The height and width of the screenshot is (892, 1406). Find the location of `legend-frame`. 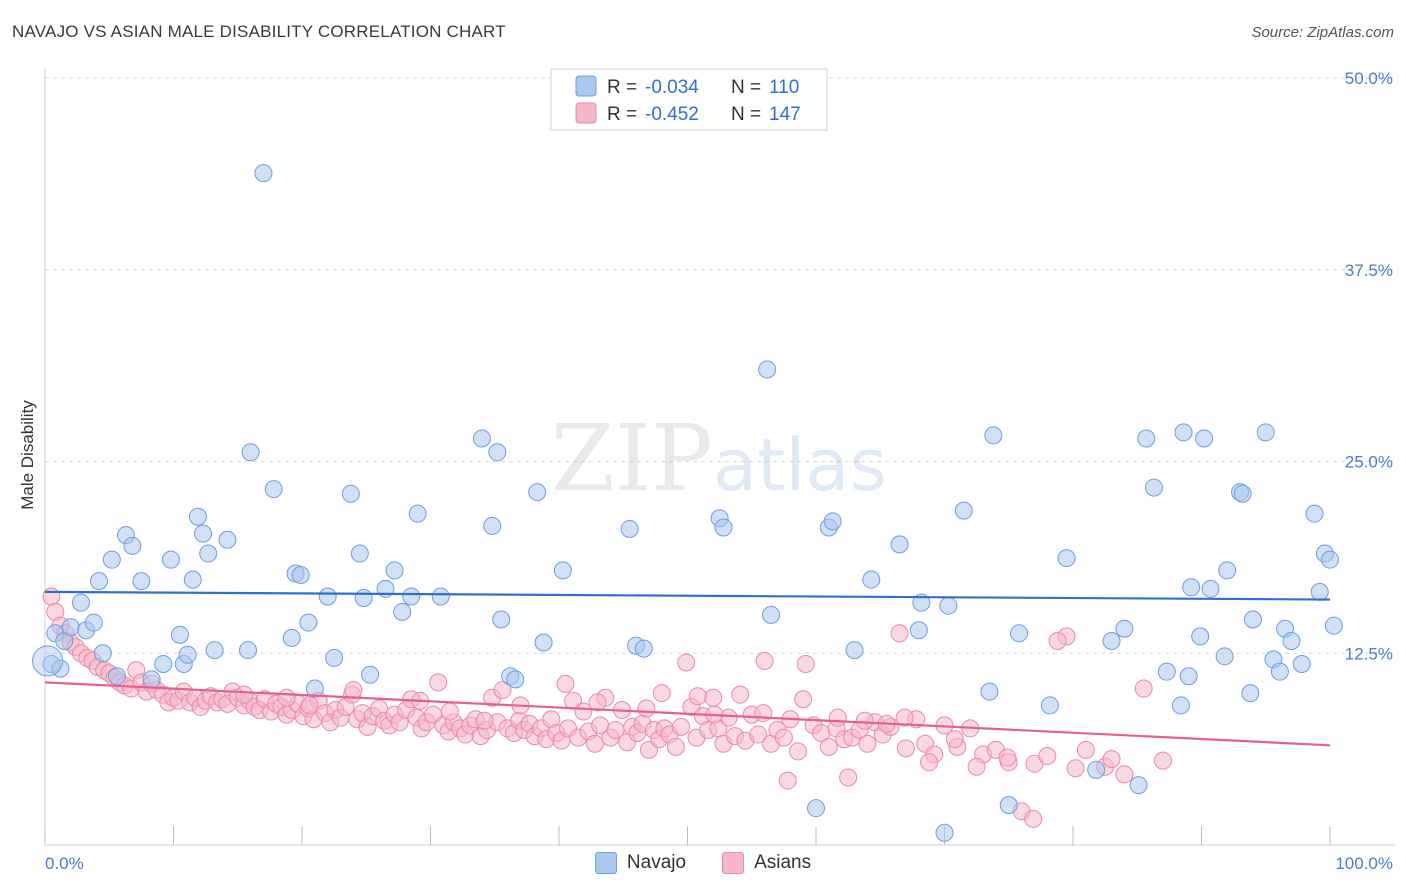

legend-frame is located at coordinates (689, 99).